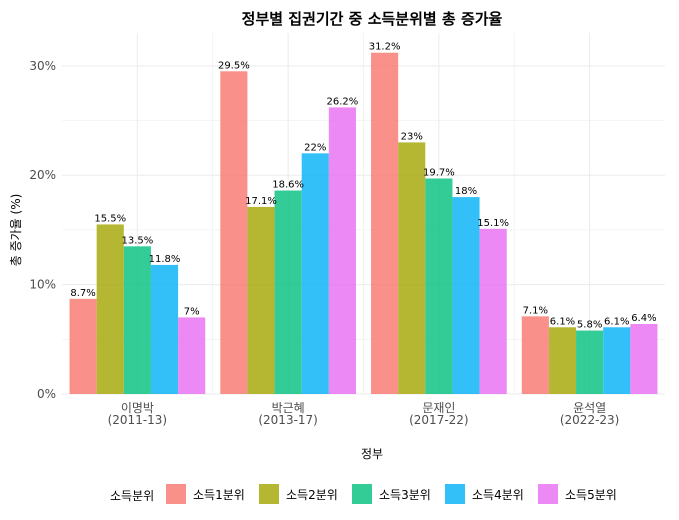 The height and width of the screenshot is (520, 679). What do you see at coordinates (138, 420) in the screenshot?
I see `x-tick-label: (2011-13)` at bounding box center [138, 420].